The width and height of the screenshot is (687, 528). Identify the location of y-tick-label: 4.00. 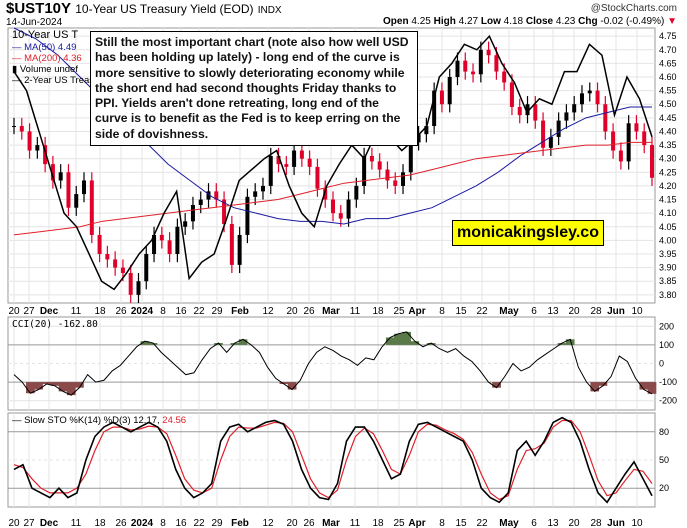
(668, 240).